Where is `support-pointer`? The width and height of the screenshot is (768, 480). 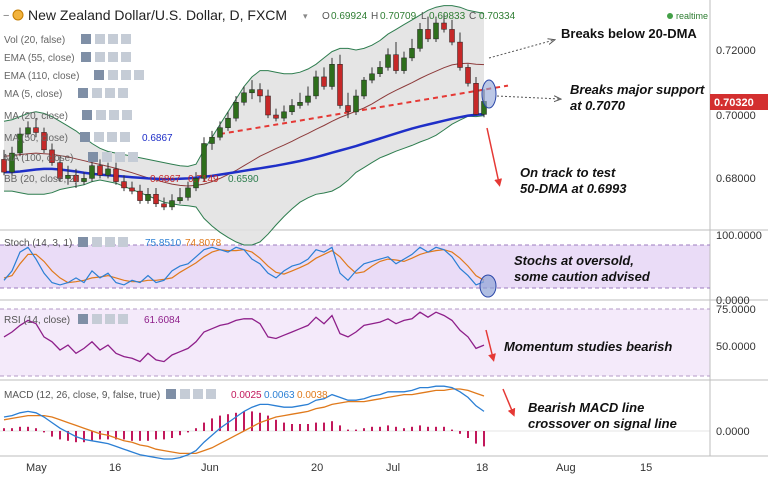 support-pointer is located at coordinates (528, 97).